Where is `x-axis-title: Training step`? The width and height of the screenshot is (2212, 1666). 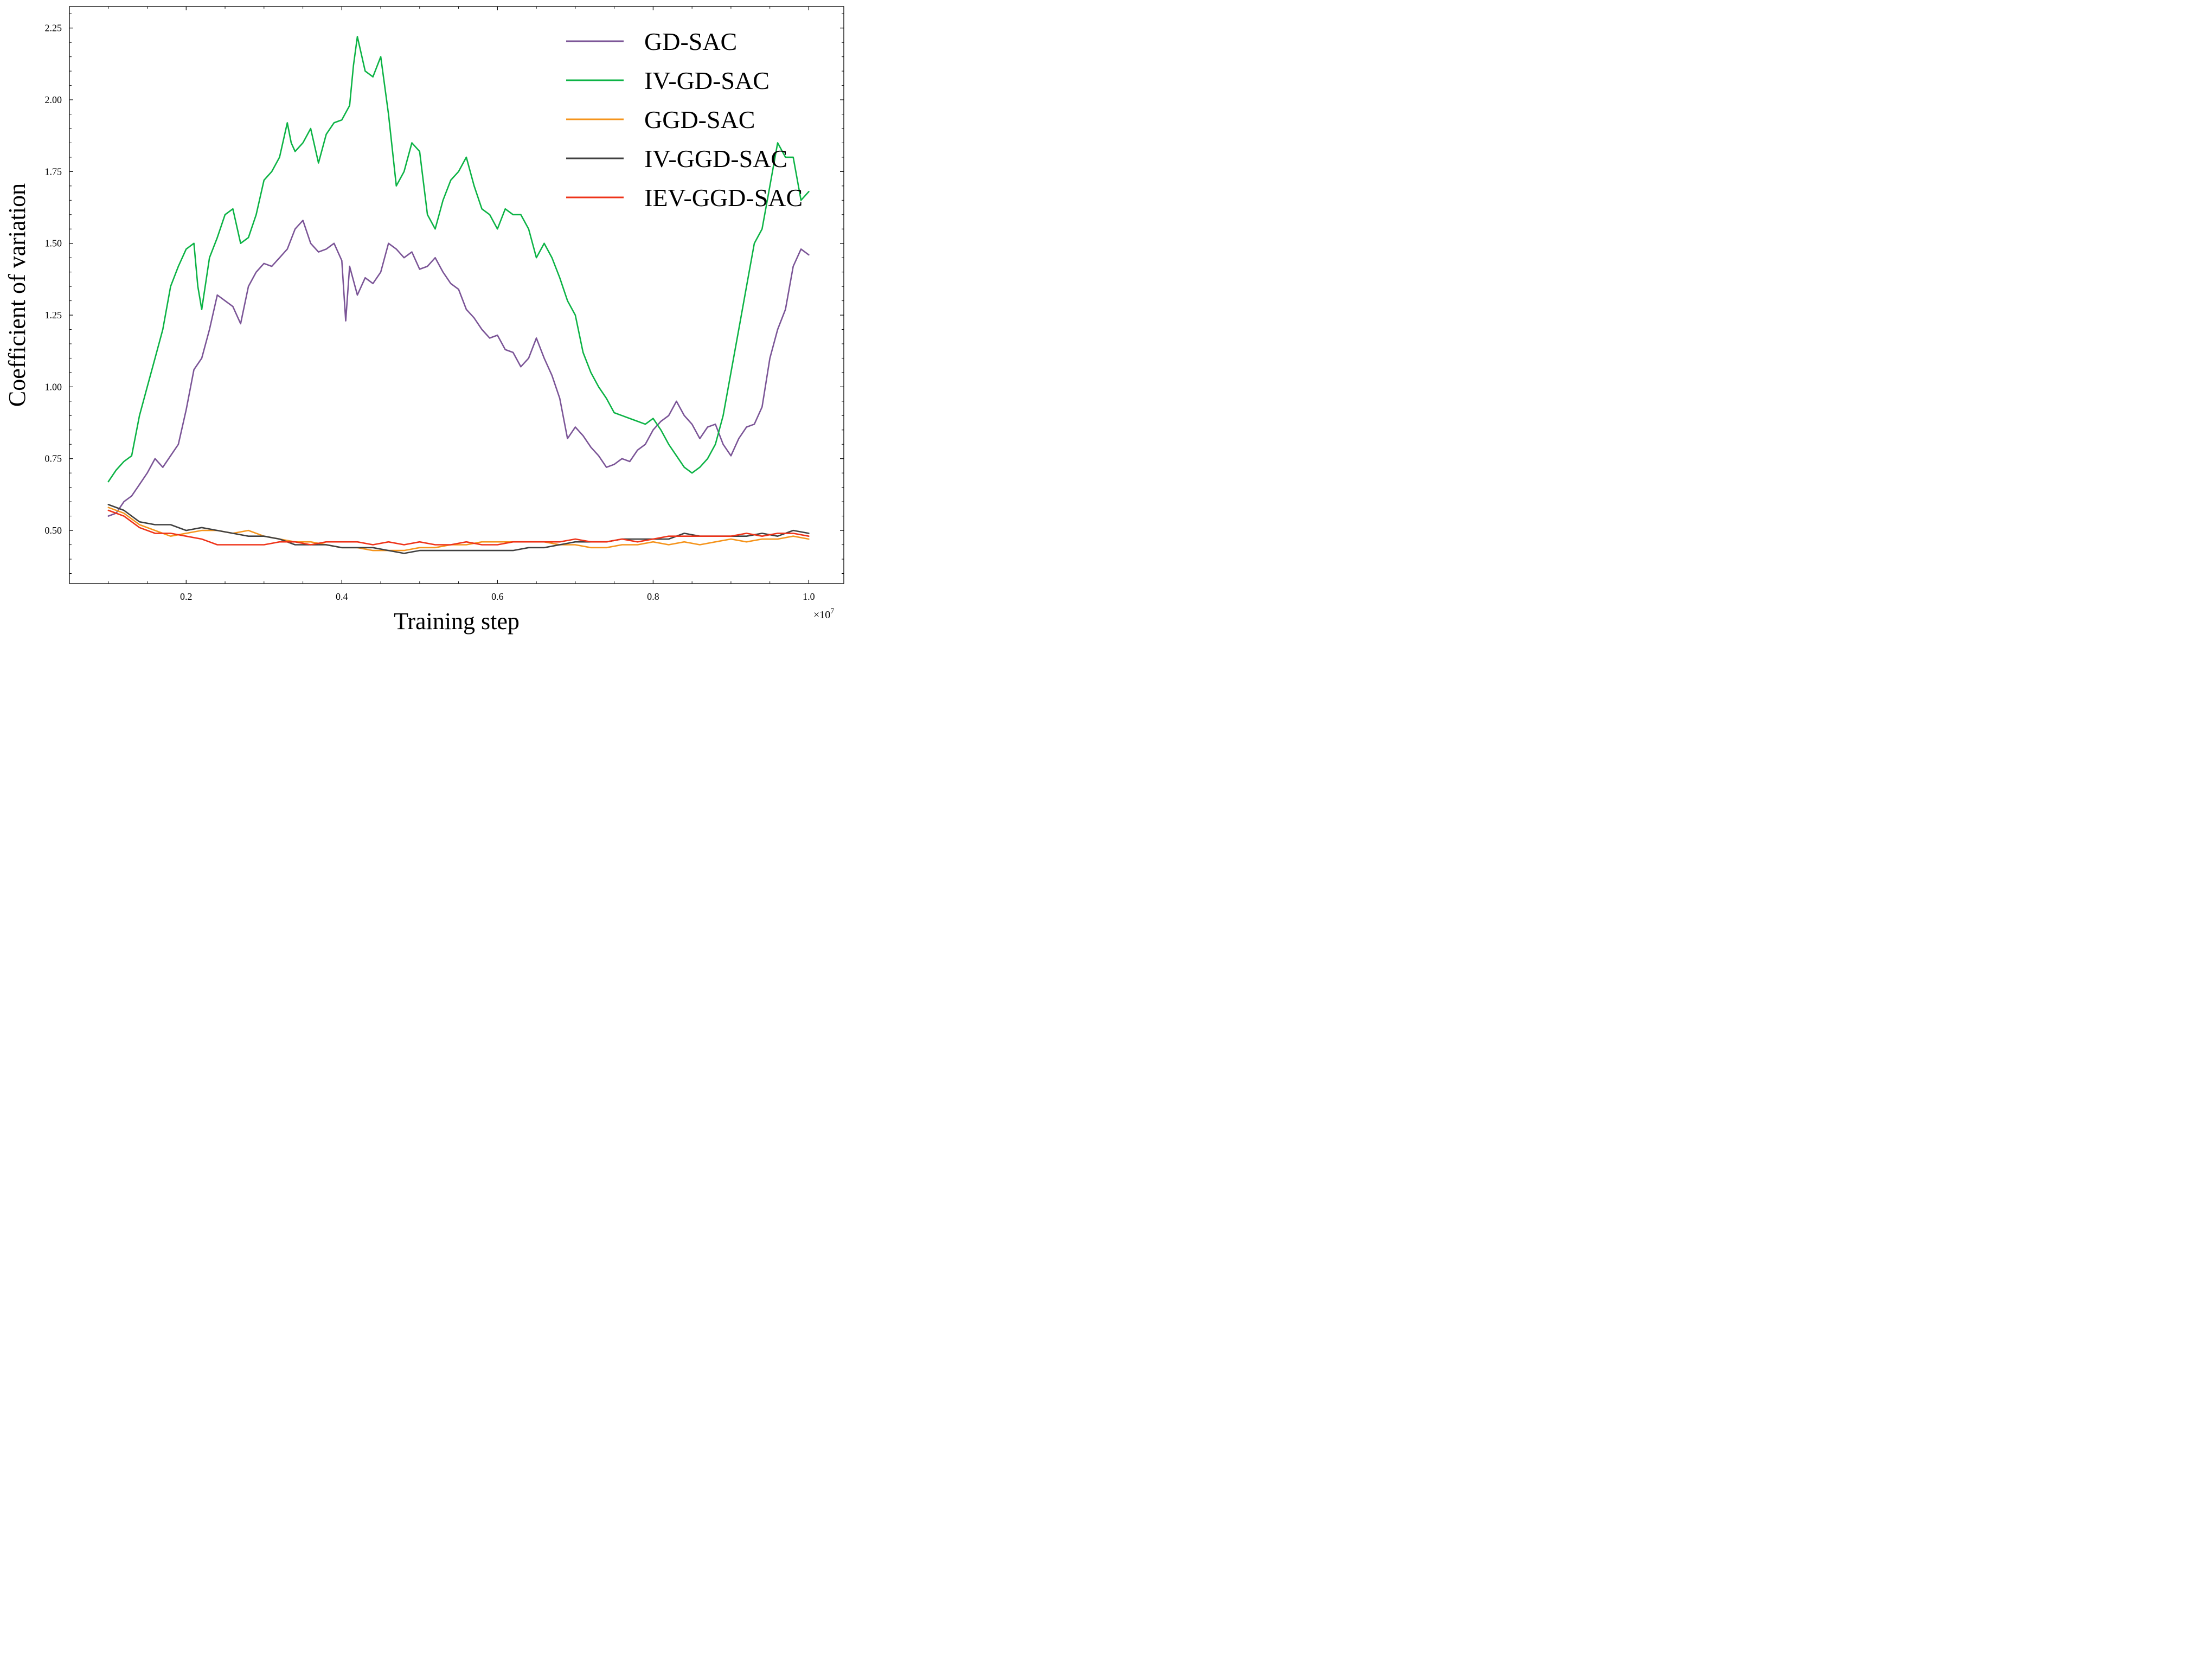 x-axis-title: Training step is located at coordinates (457, 621).